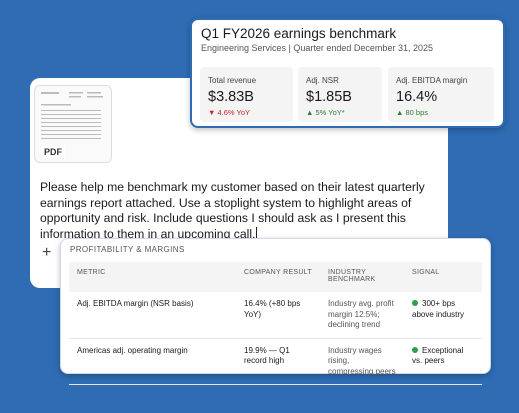  I want to click on metric-label: Total revenue, so click(232, 80).